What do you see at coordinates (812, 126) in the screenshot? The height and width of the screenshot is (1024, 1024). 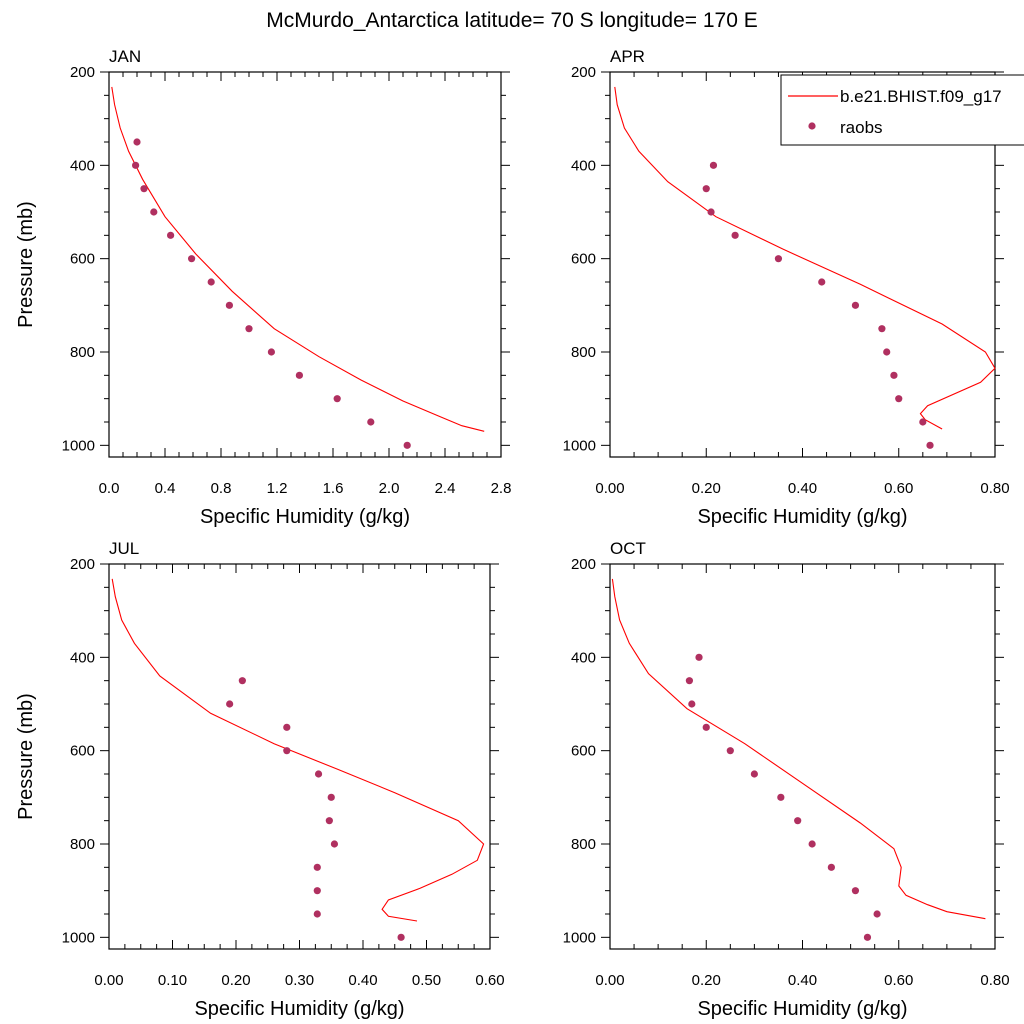 I see `legend-raobs-marker` at bounding box center [812, 126].